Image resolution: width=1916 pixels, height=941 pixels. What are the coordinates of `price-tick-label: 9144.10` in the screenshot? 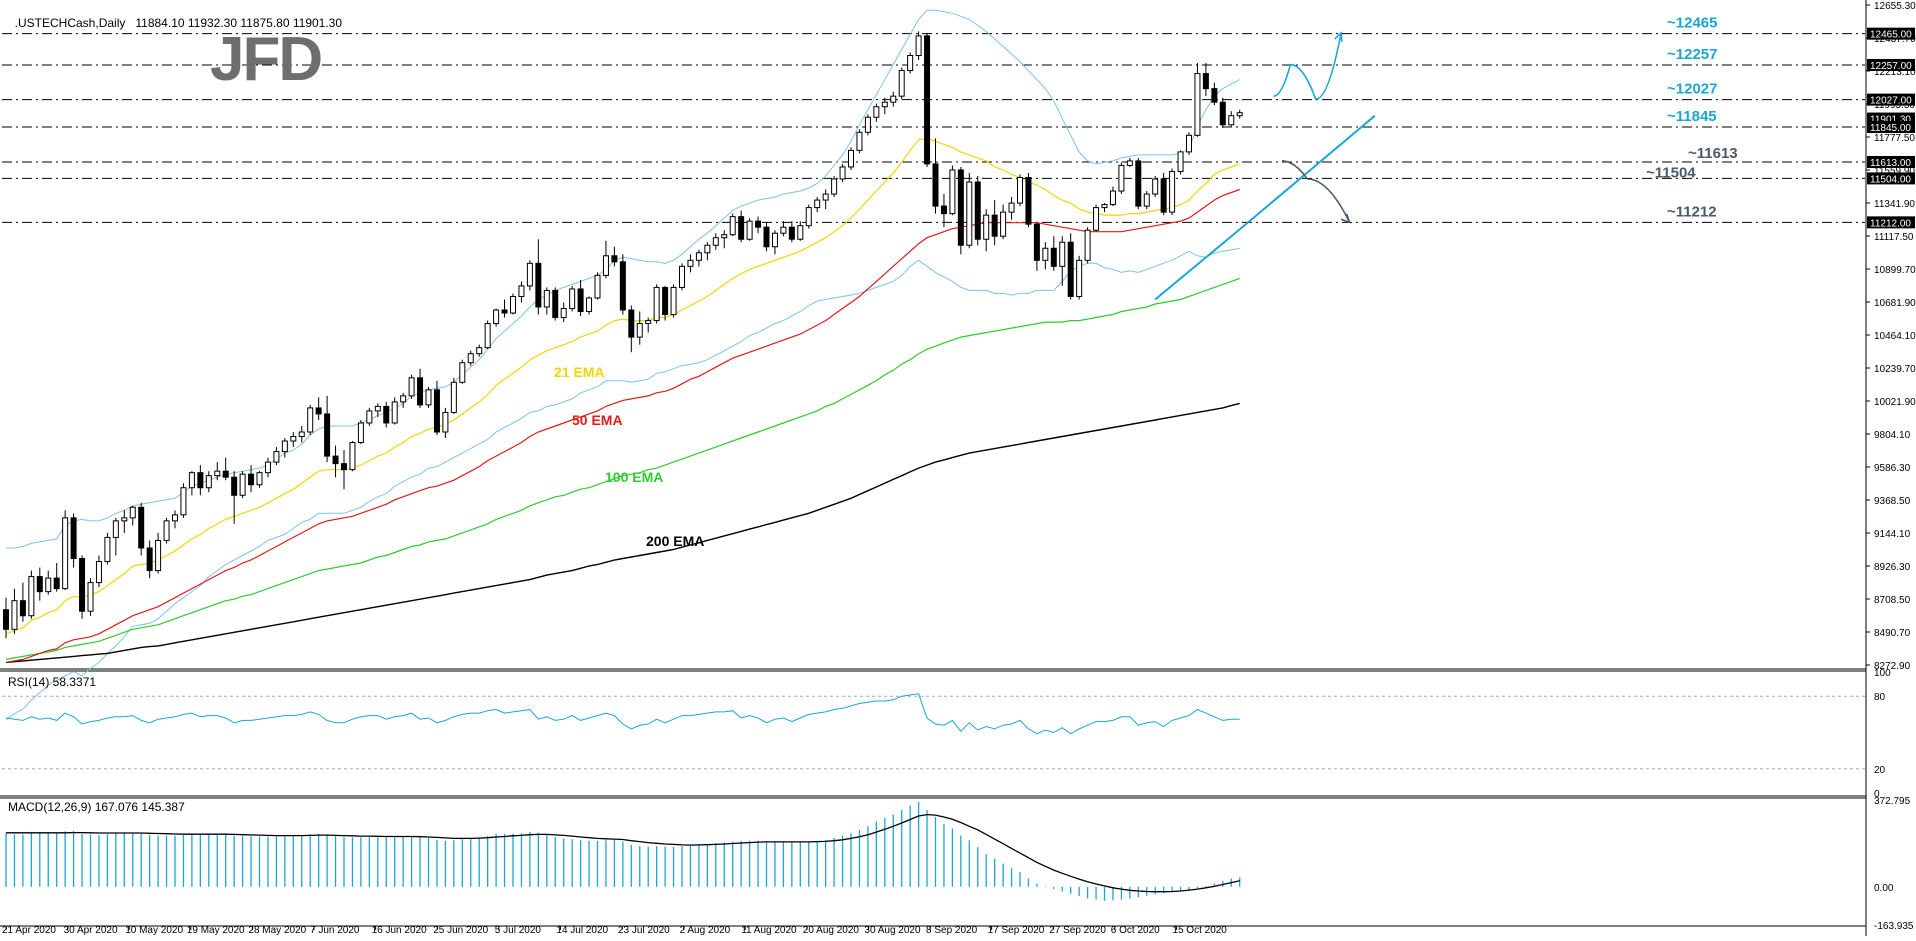 It's located at (1892, 534).